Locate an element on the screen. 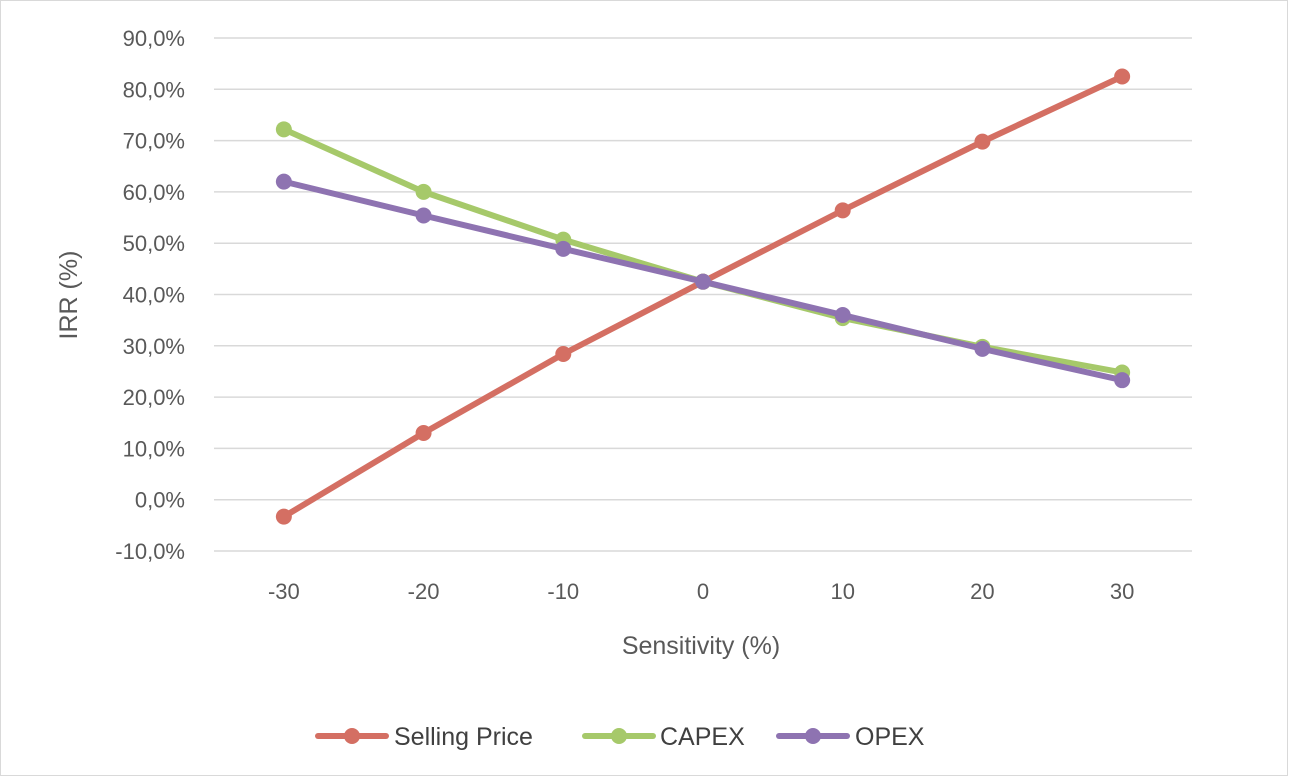  legend-label: CAPEX is located at coordinates (702, 737).